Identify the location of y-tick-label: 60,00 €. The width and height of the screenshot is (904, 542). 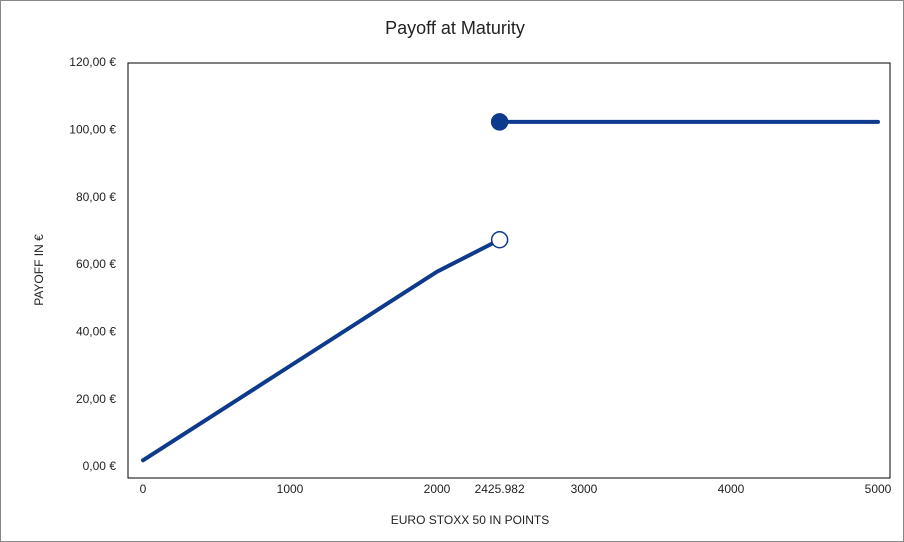
(96, 264).